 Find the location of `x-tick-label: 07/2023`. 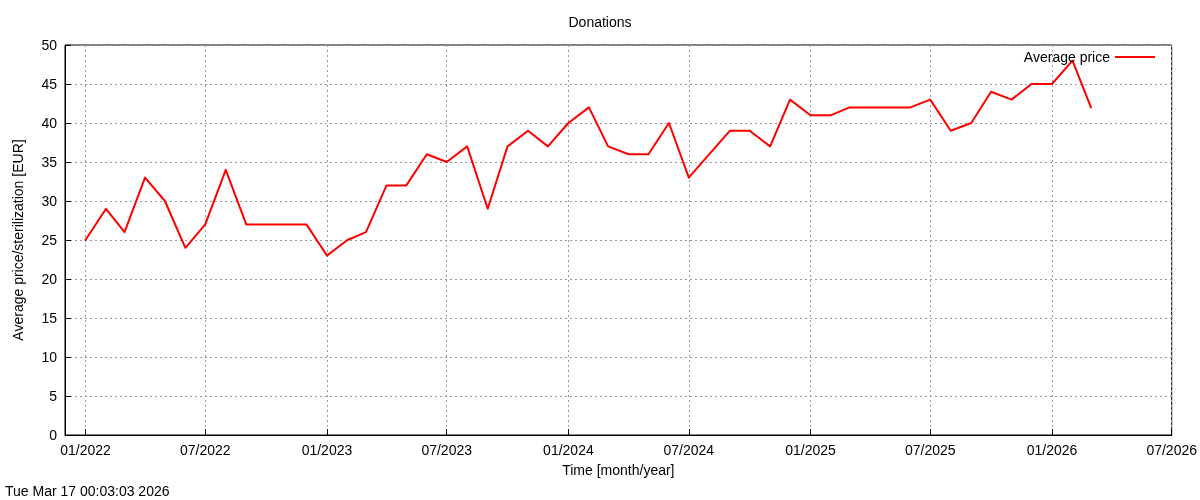

x-tick-label: 07/2023 is located at coordinates (447, 450).